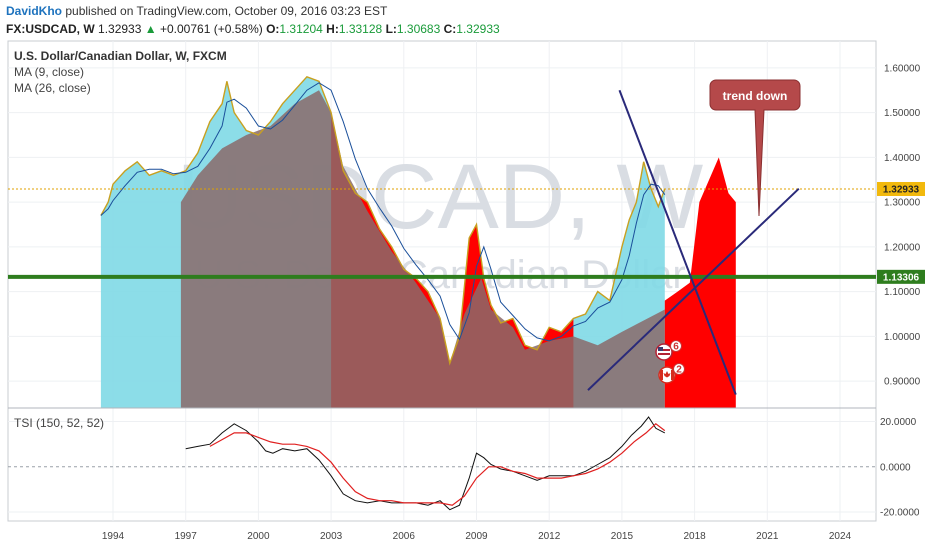 This screenshot has height=550, width=932. I want to click on time-tick-label: 2000, so click(258, 536).